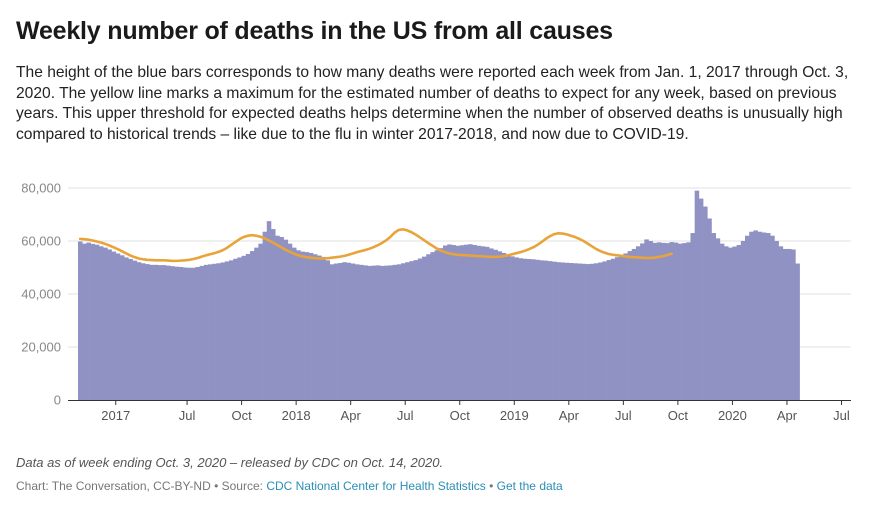  What do you see at coordinates (57, 400) in the screenshot?
I see `y-tick-label: 0` at bounding box center [57, 400].